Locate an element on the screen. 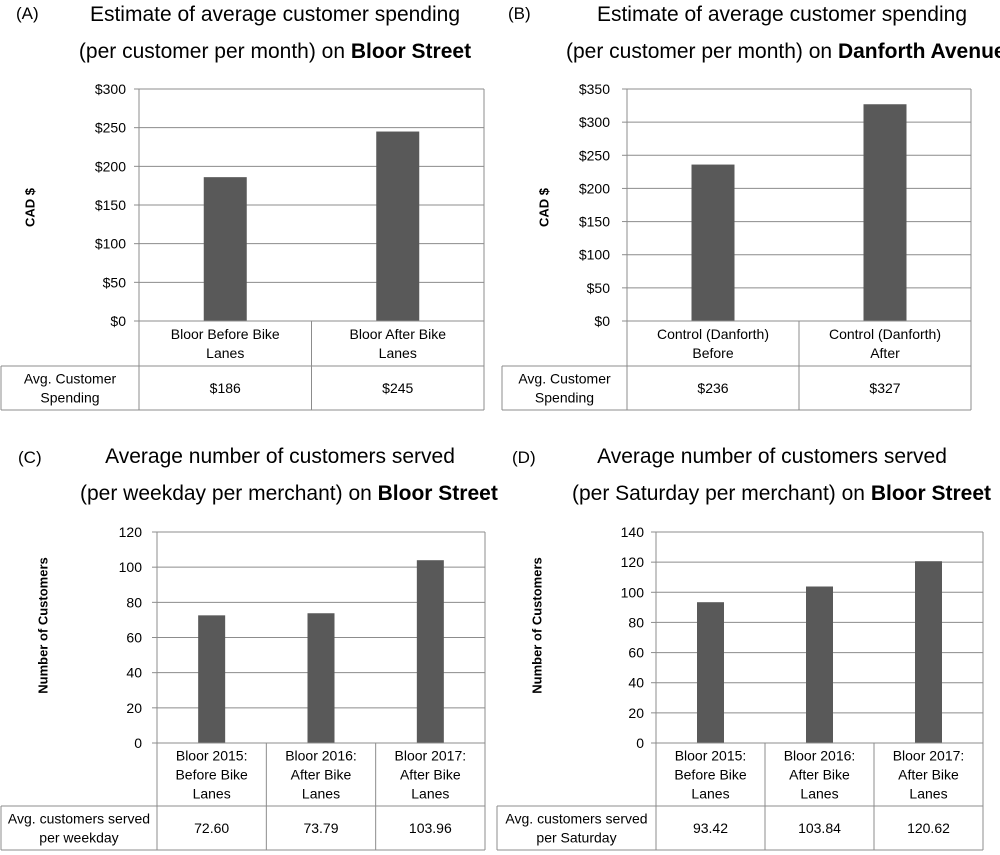 Image resolution: width=1000 pixels, height=855 pixels. table-row-header: Avg. customers served per Saturday is located at coordinates (576, 828).